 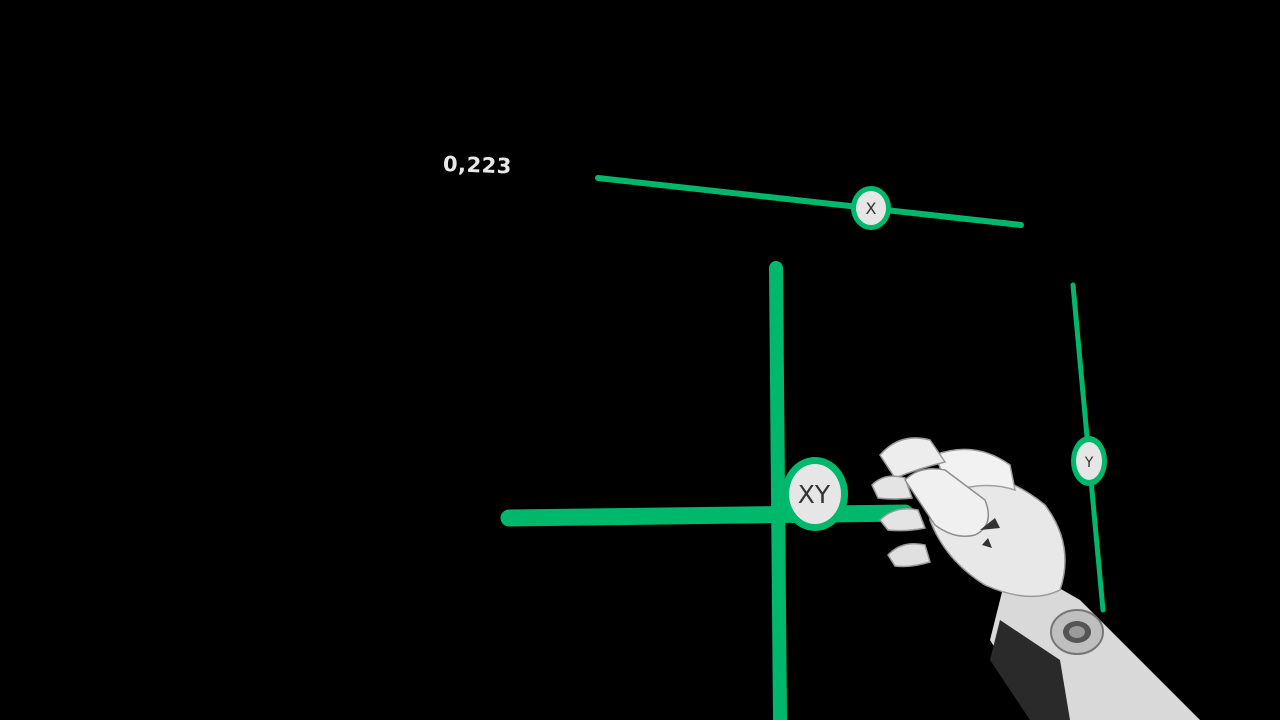 What do you see at coordinates (778, 490) in the screenshot?
I see `xy-slider-vertical-track` at bounding box center [778, 490].